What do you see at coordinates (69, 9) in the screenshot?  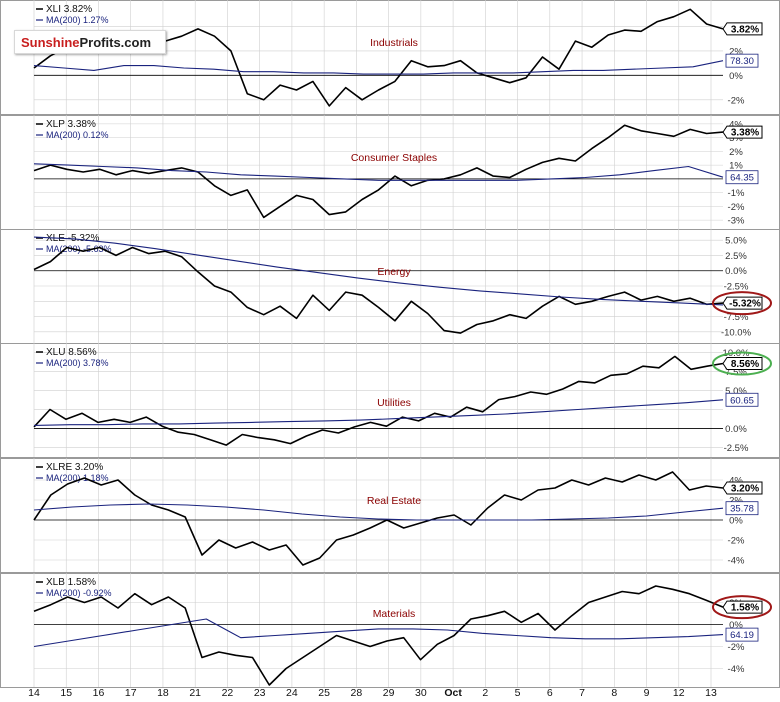 I see `legend-price-label: XLI 3.82%` at bounding box center [69, 9].